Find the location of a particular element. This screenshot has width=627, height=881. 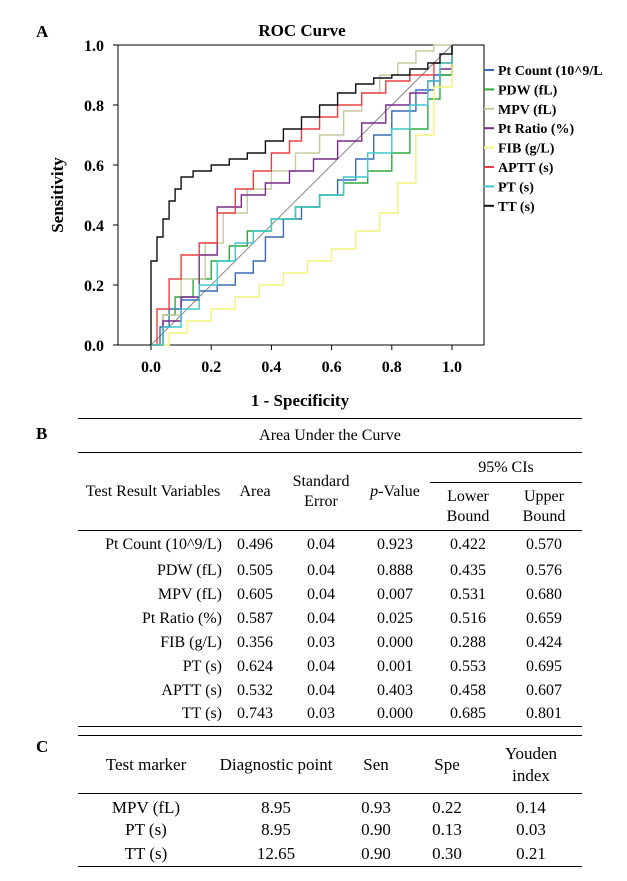

auc-value-cell: 0.505 is located at coordinates (255, 570).